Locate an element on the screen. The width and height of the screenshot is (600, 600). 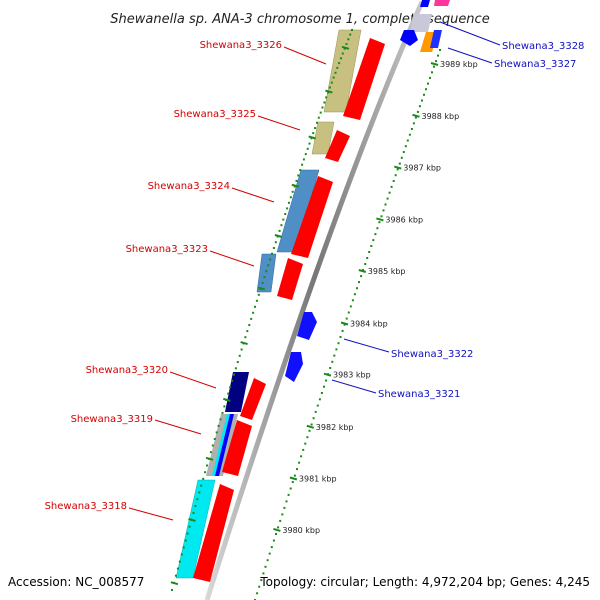
label-shewana3-3320: Shewana3_3320 is located at coordinates (127, 370).